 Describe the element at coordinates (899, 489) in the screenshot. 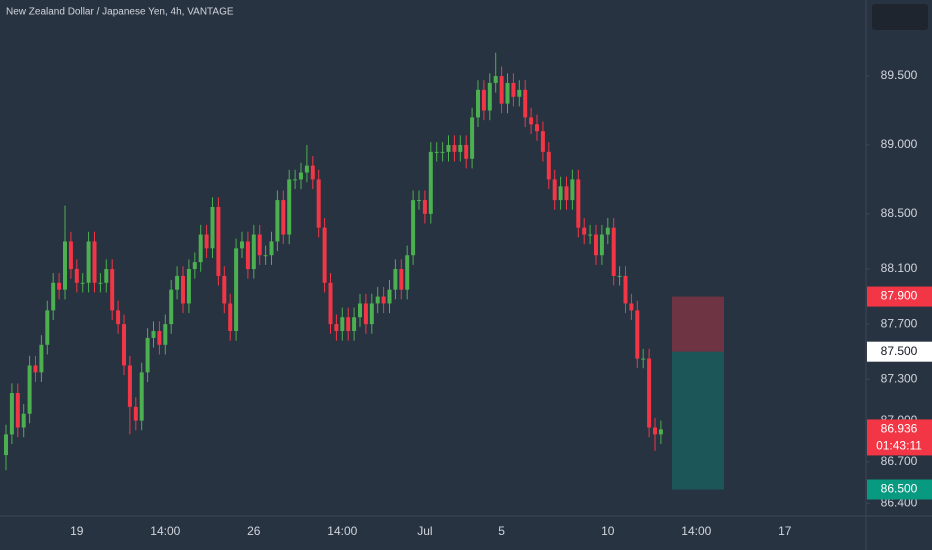

I see `target-badge` at that location.